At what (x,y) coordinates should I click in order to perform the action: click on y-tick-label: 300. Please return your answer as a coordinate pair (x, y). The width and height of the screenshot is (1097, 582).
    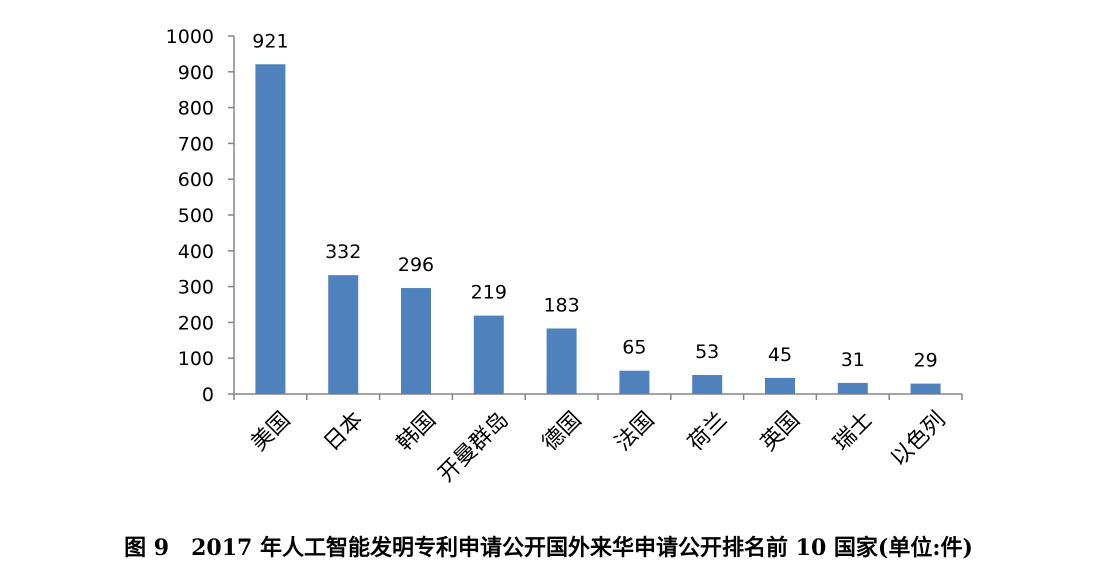
    Looking at the image, I should click on (196, 288).